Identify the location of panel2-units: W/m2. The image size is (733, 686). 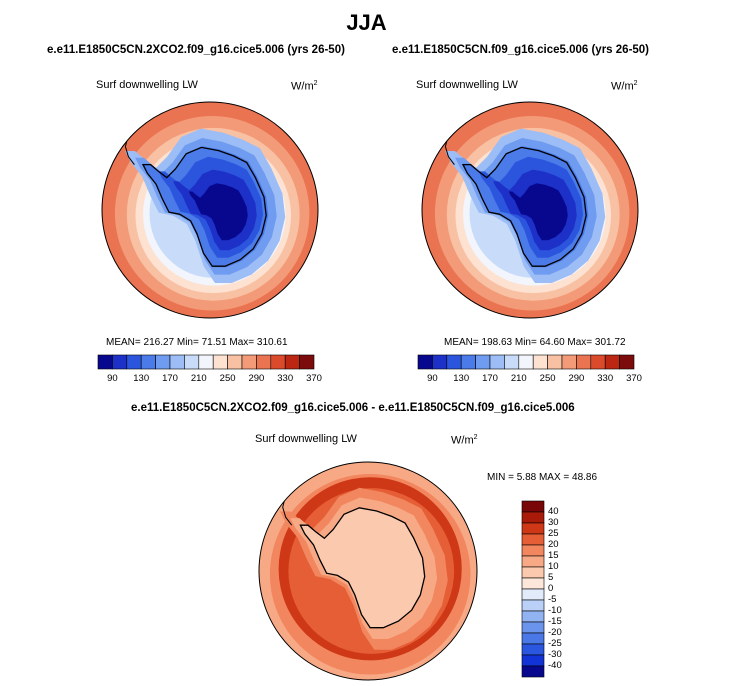
(624, 86).